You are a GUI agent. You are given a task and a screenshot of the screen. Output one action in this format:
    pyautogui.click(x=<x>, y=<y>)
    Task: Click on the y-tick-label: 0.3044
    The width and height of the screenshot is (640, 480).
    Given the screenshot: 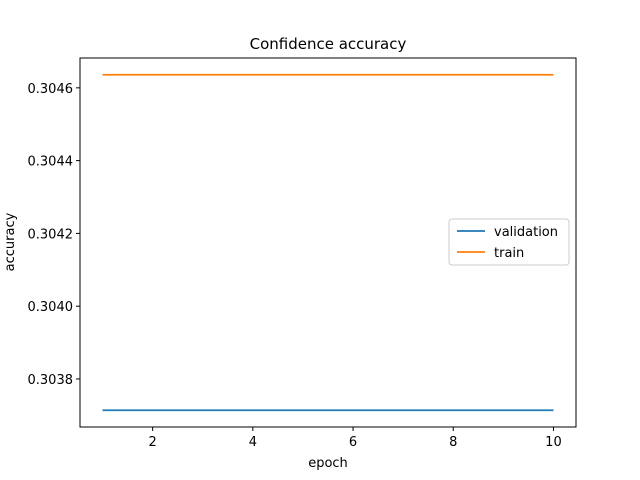 What is the action you would take?
    pyautogui.click(x=51, y=162)
    